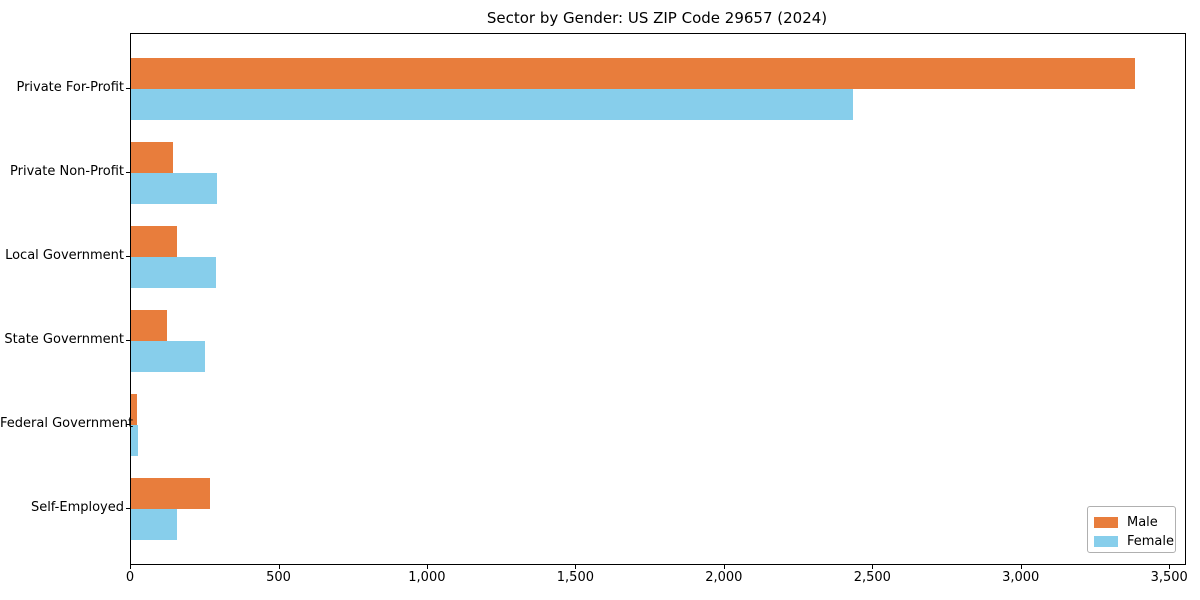 The height and width of the screenshot is (600, 1200). I want to click on x-tick-label: 3,500, so click(1169, 577).